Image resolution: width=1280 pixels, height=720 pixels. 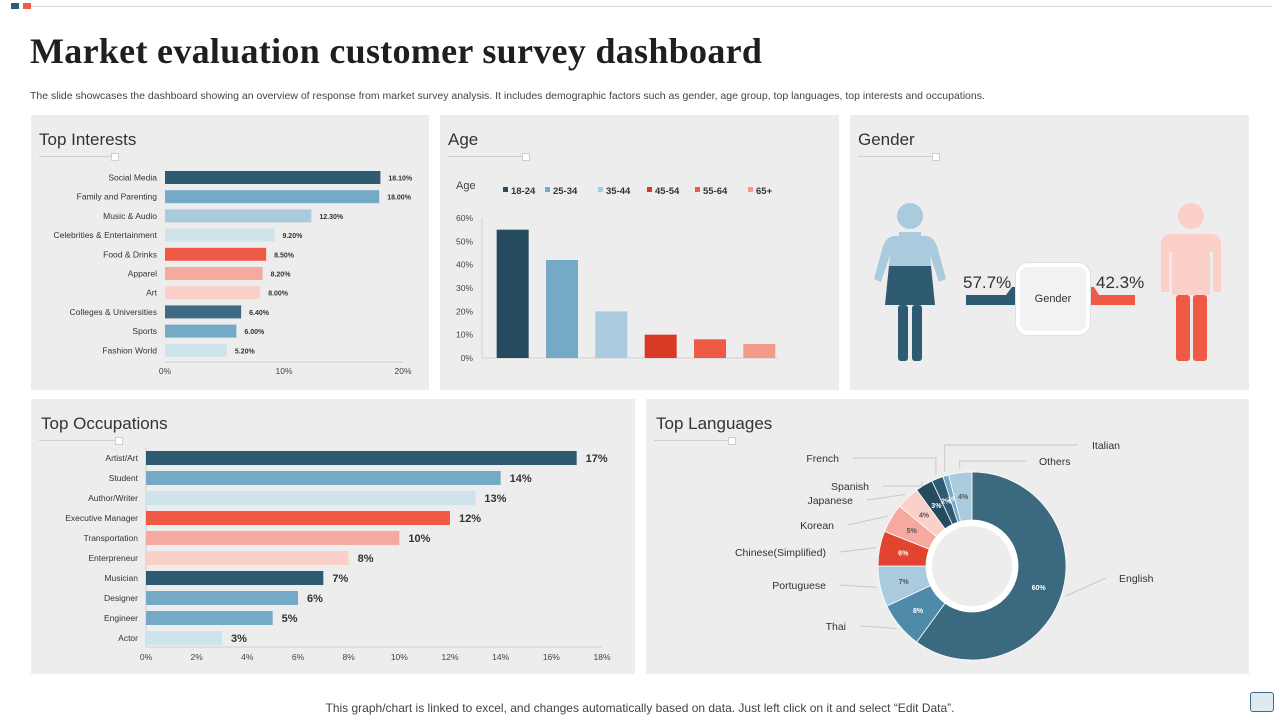 What do you see at coordinates (27, 6) in the screenshot?
I see `deco-square-red` at bounding box center [27, 6].